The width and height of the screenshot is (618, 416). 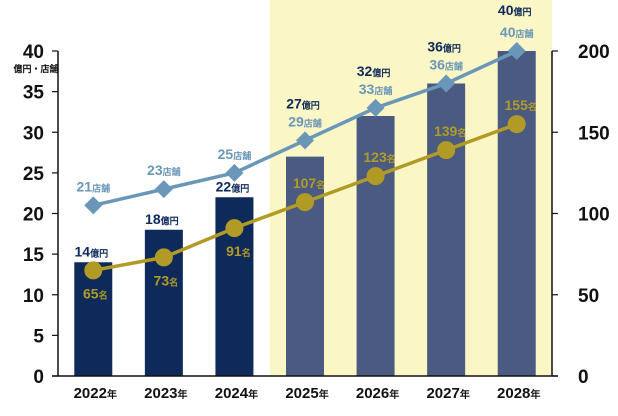 I want to click on x-tick-year: 2025, so click(x=301, y=393).